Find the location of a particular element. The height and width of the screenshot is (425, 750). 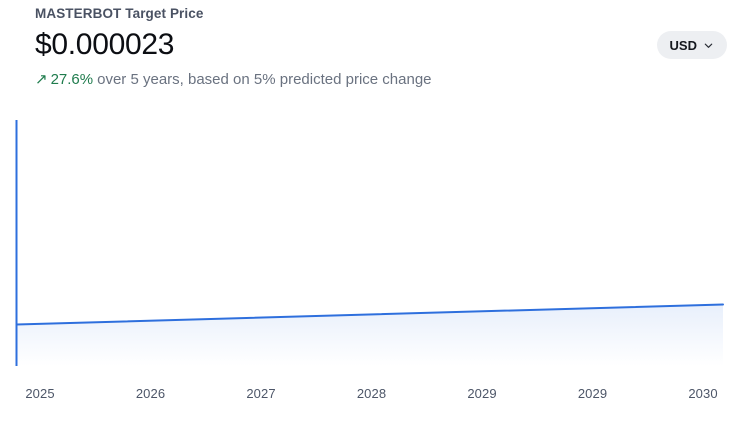

widget-title: MASTERBOT Target Price is located at coordinates (119, 13).